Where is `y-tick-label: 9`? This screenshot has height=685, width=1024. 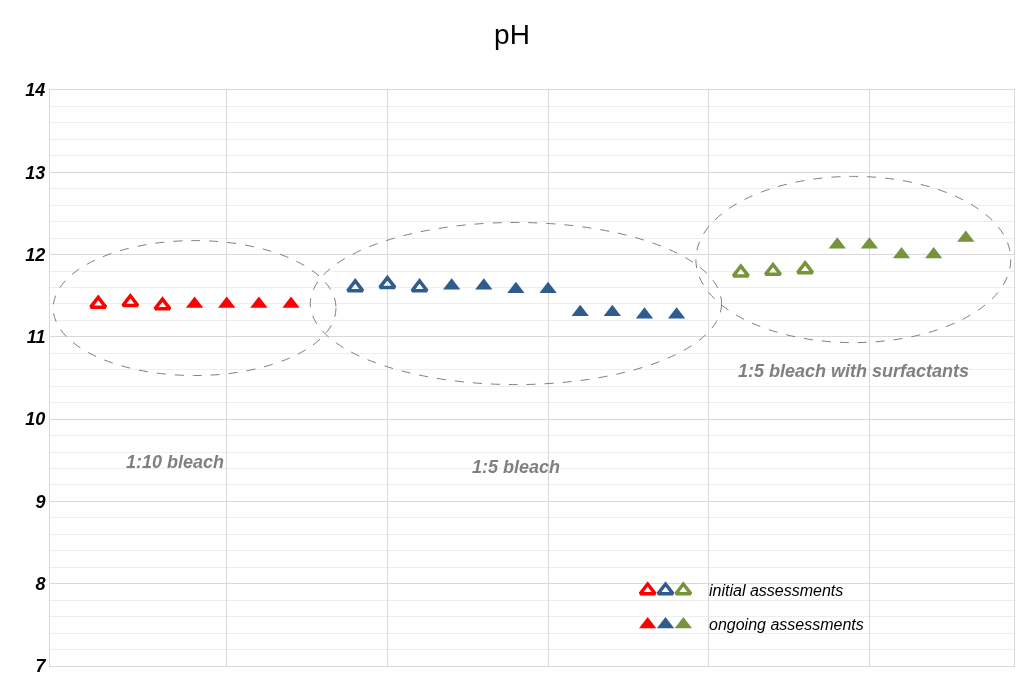
y-tick-label: 9 is located at coordinates (40, 501).